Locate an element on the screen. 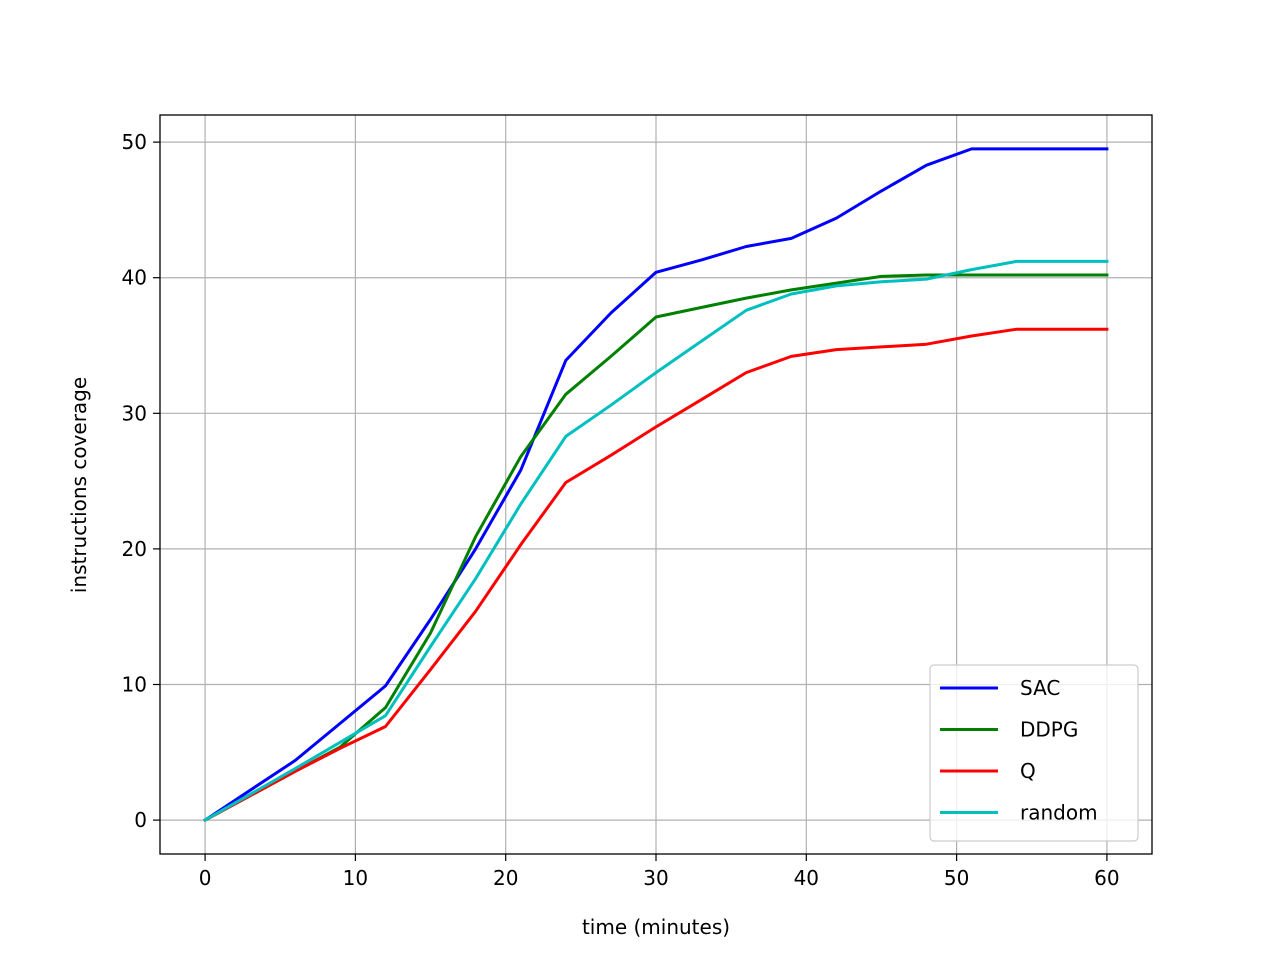 The width and height of the screenshot is (1280, 960). x-tick-label: 50 is located at coordinates (956, 878).